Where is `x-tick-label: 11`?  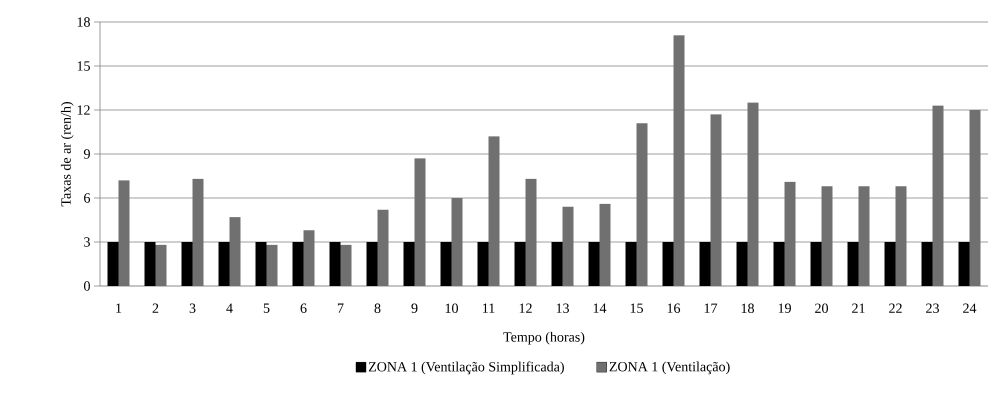 x-tick-label: 11 is located at coordinates (488, 308).